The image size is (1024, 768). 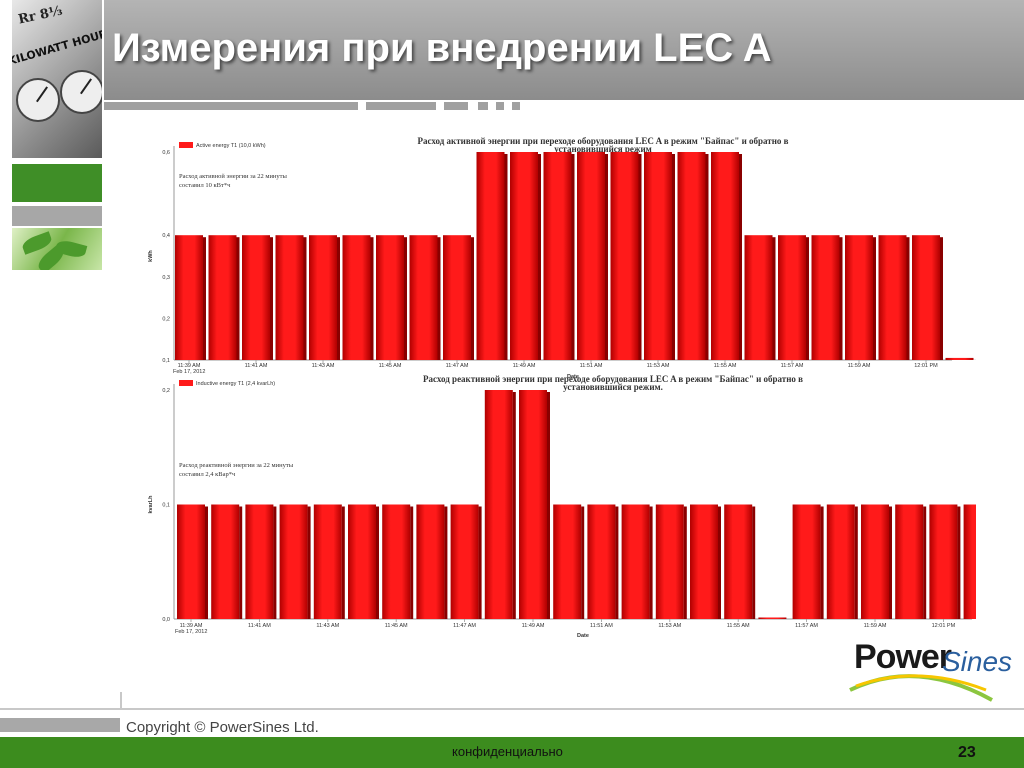 I want to click on header-band, so click(x=564, y=50).